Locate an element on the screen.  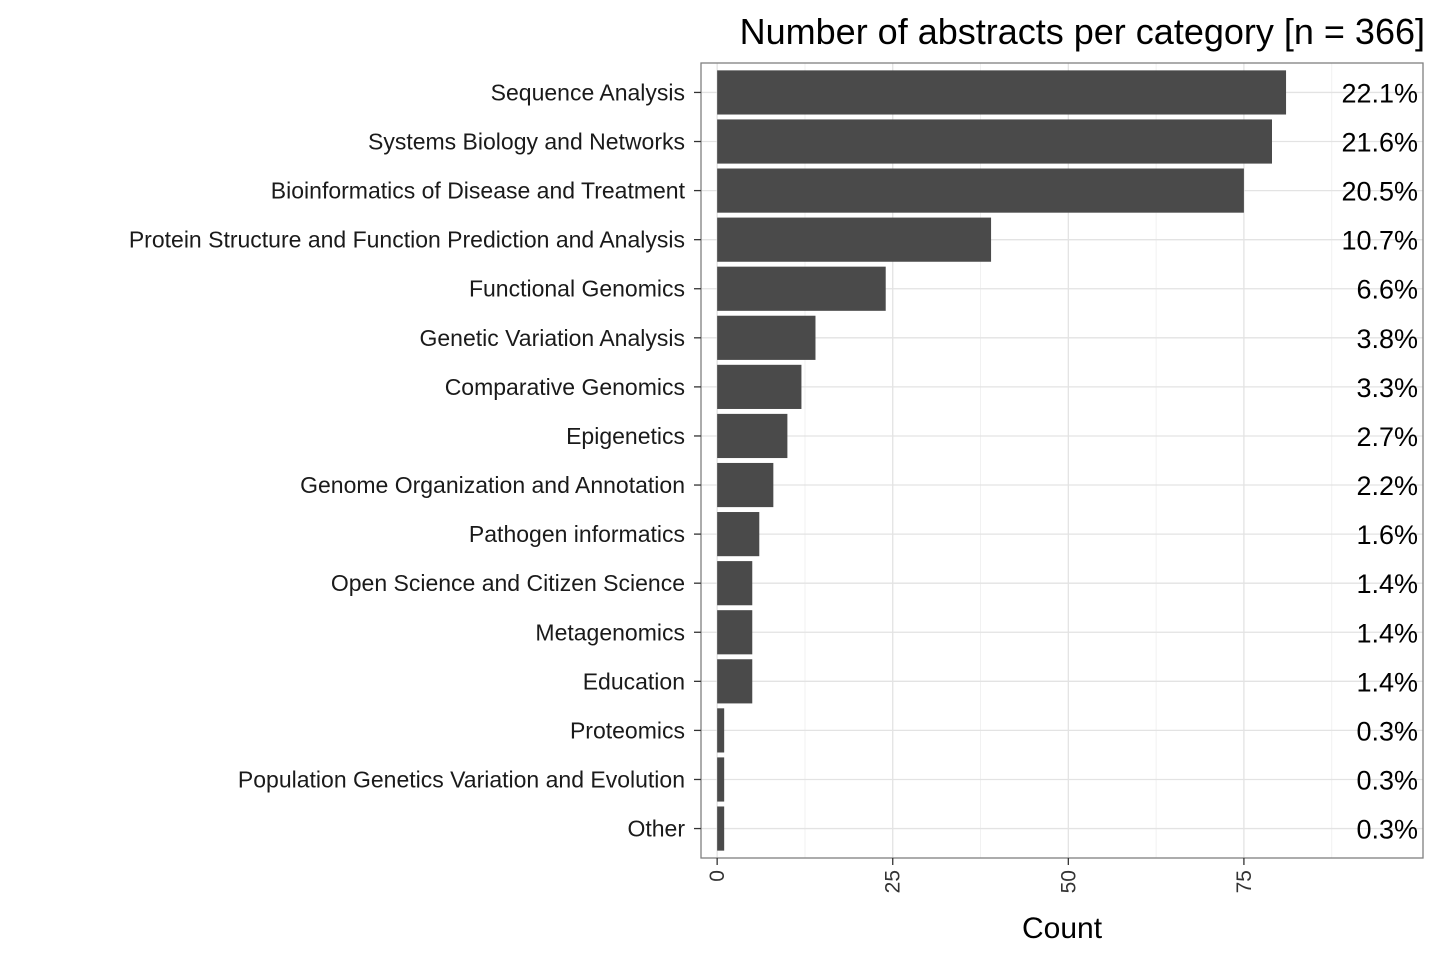
category-label: Proteomics is located at coordinates (627, 730).